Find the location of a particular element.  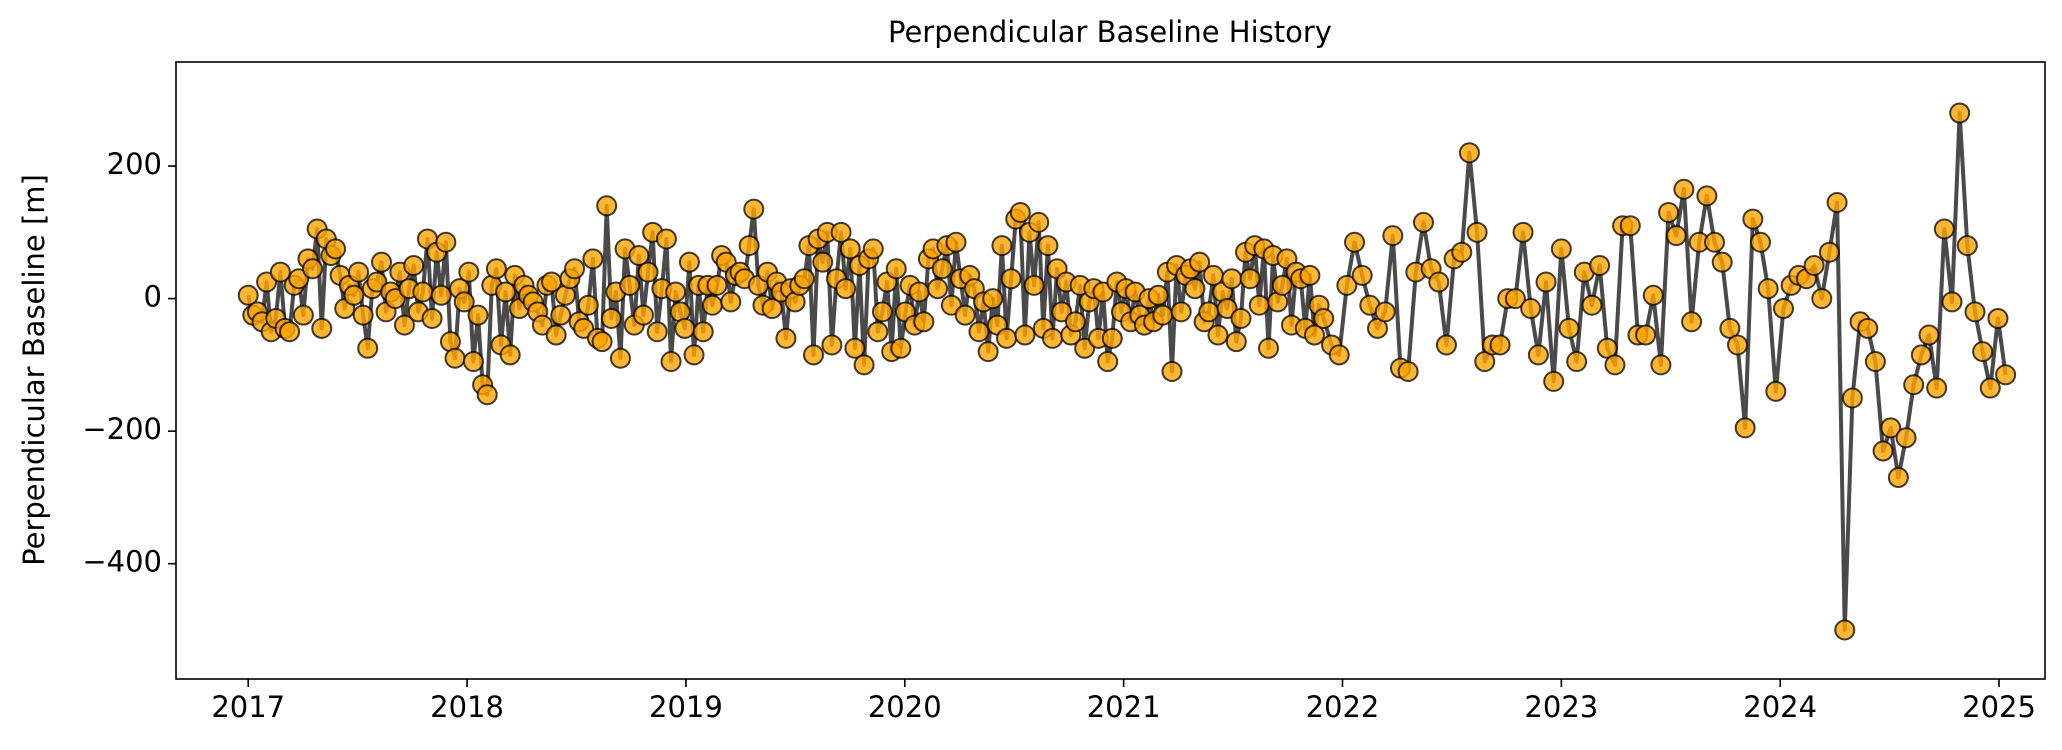

x-tick-label: 2019 is located at coordinates (686, 707).